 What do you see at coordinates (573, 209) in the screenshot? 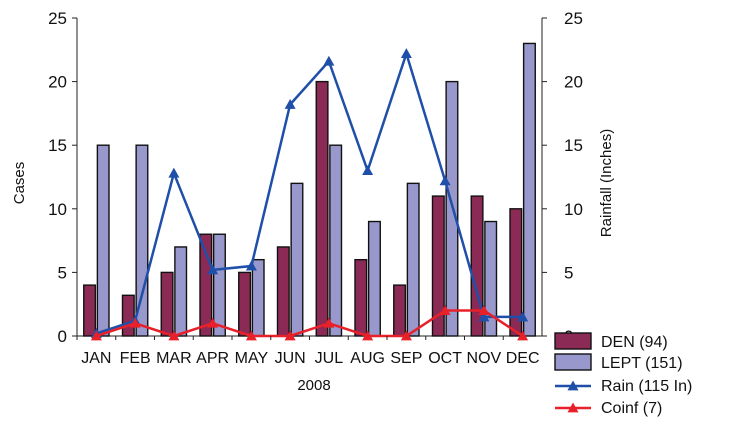
I see `y2-tick-label: 10` at bounding box center [573, 209].